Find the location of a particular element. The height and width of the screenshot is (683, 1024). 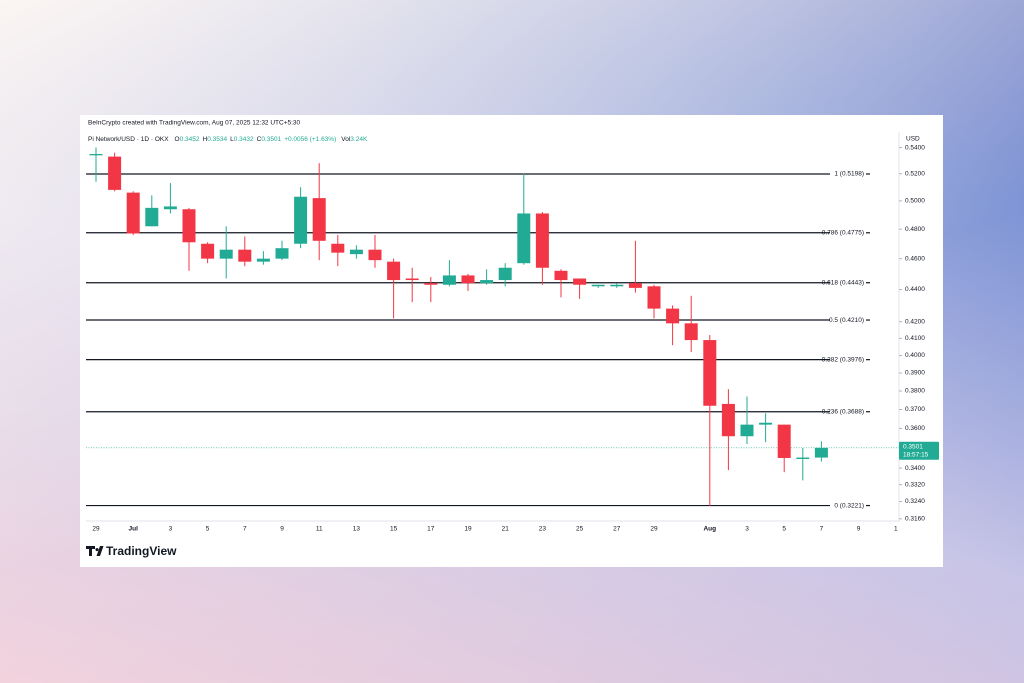

ohlc-label: H is located at coordinates (205, 139).